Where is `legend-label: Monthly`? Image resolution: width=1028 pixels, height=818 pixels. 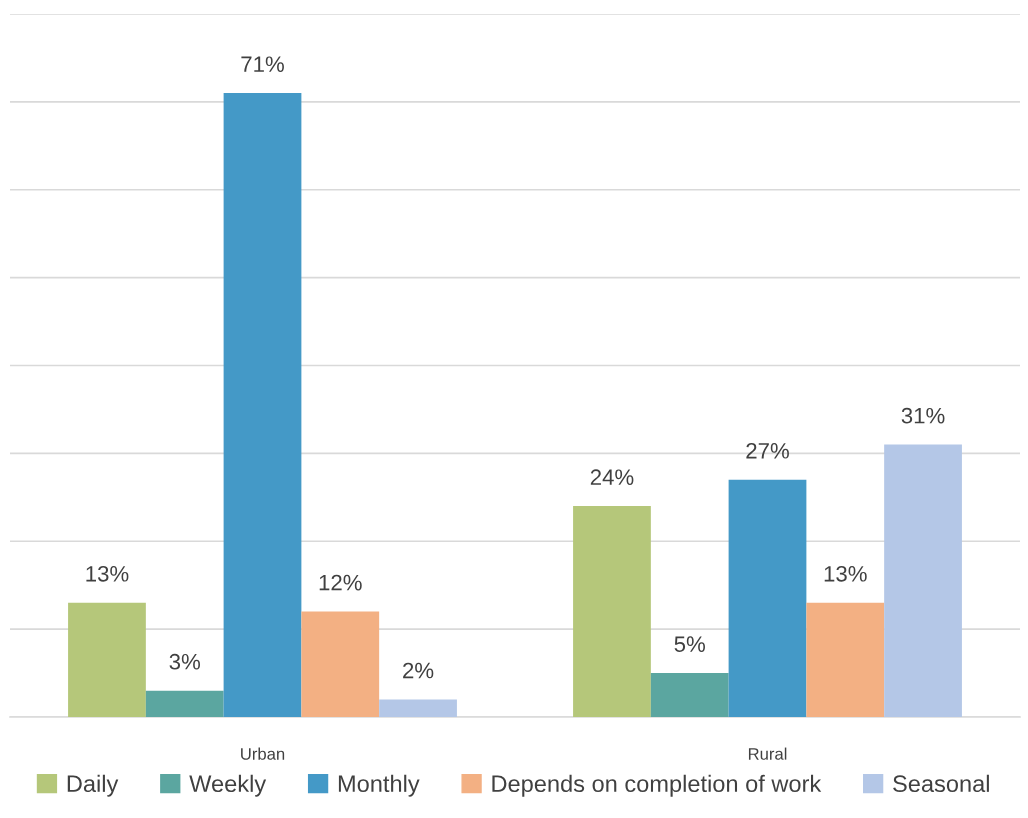 legend-label: Monthly is located at coordinates (379, 785).